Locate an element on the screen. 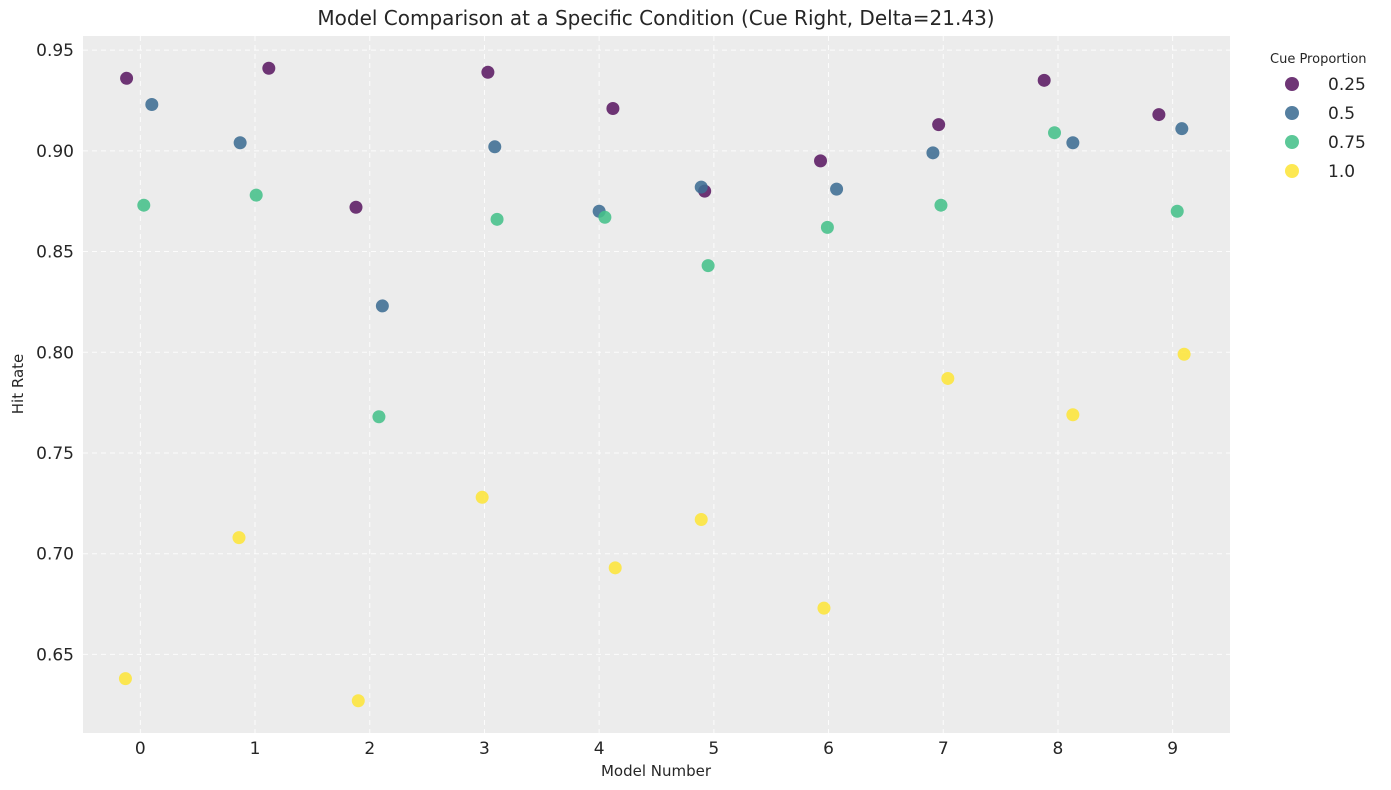  y-tick-label: 0.80 is located at coordinates (55, 353).